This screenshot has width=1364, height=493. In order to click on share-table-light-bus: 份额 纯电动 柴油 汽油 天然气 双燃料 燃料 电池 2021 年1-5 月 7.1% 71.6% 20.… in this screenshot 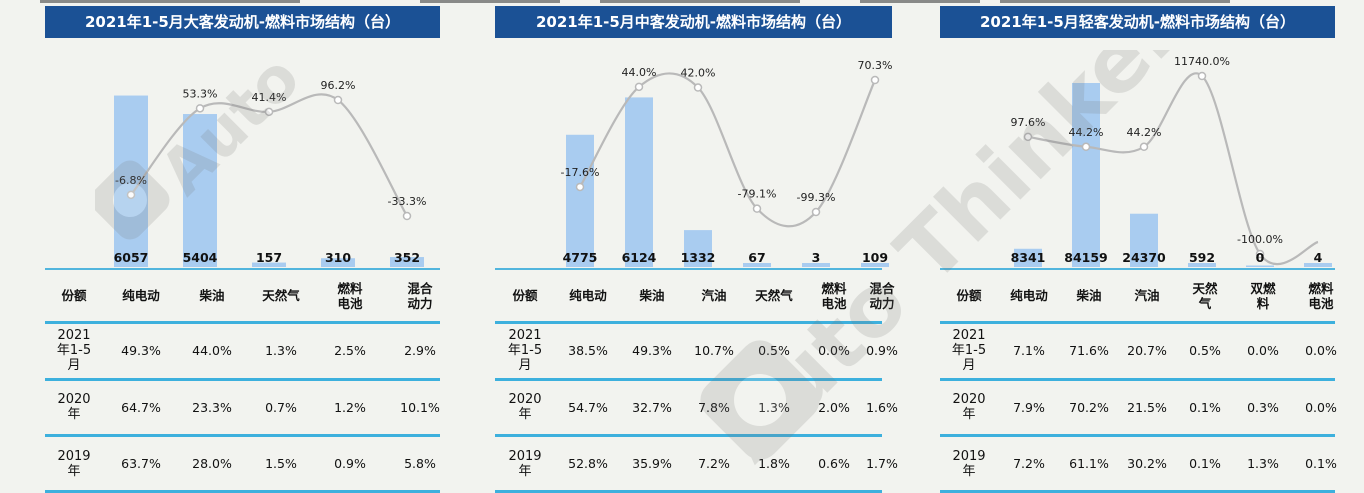, I will do `click(1138, 380)`.